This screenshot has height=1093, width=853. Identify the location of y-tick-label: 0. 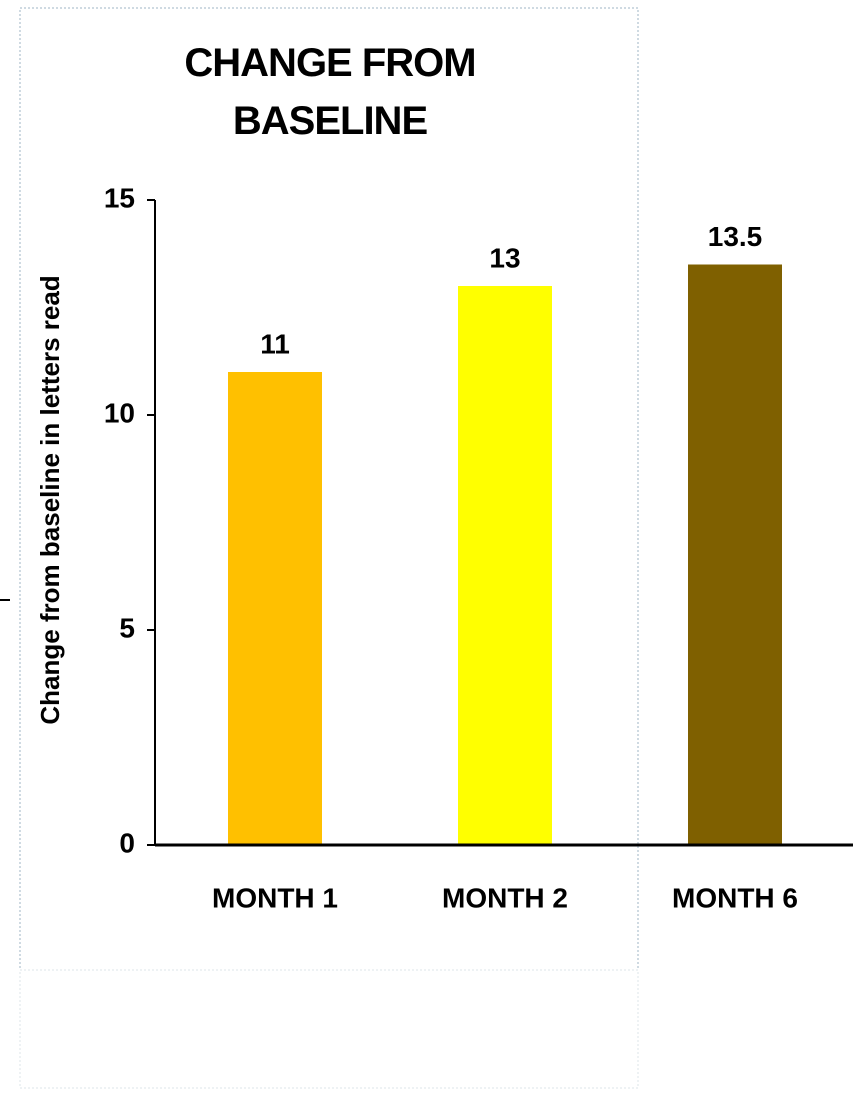
(127, 842).